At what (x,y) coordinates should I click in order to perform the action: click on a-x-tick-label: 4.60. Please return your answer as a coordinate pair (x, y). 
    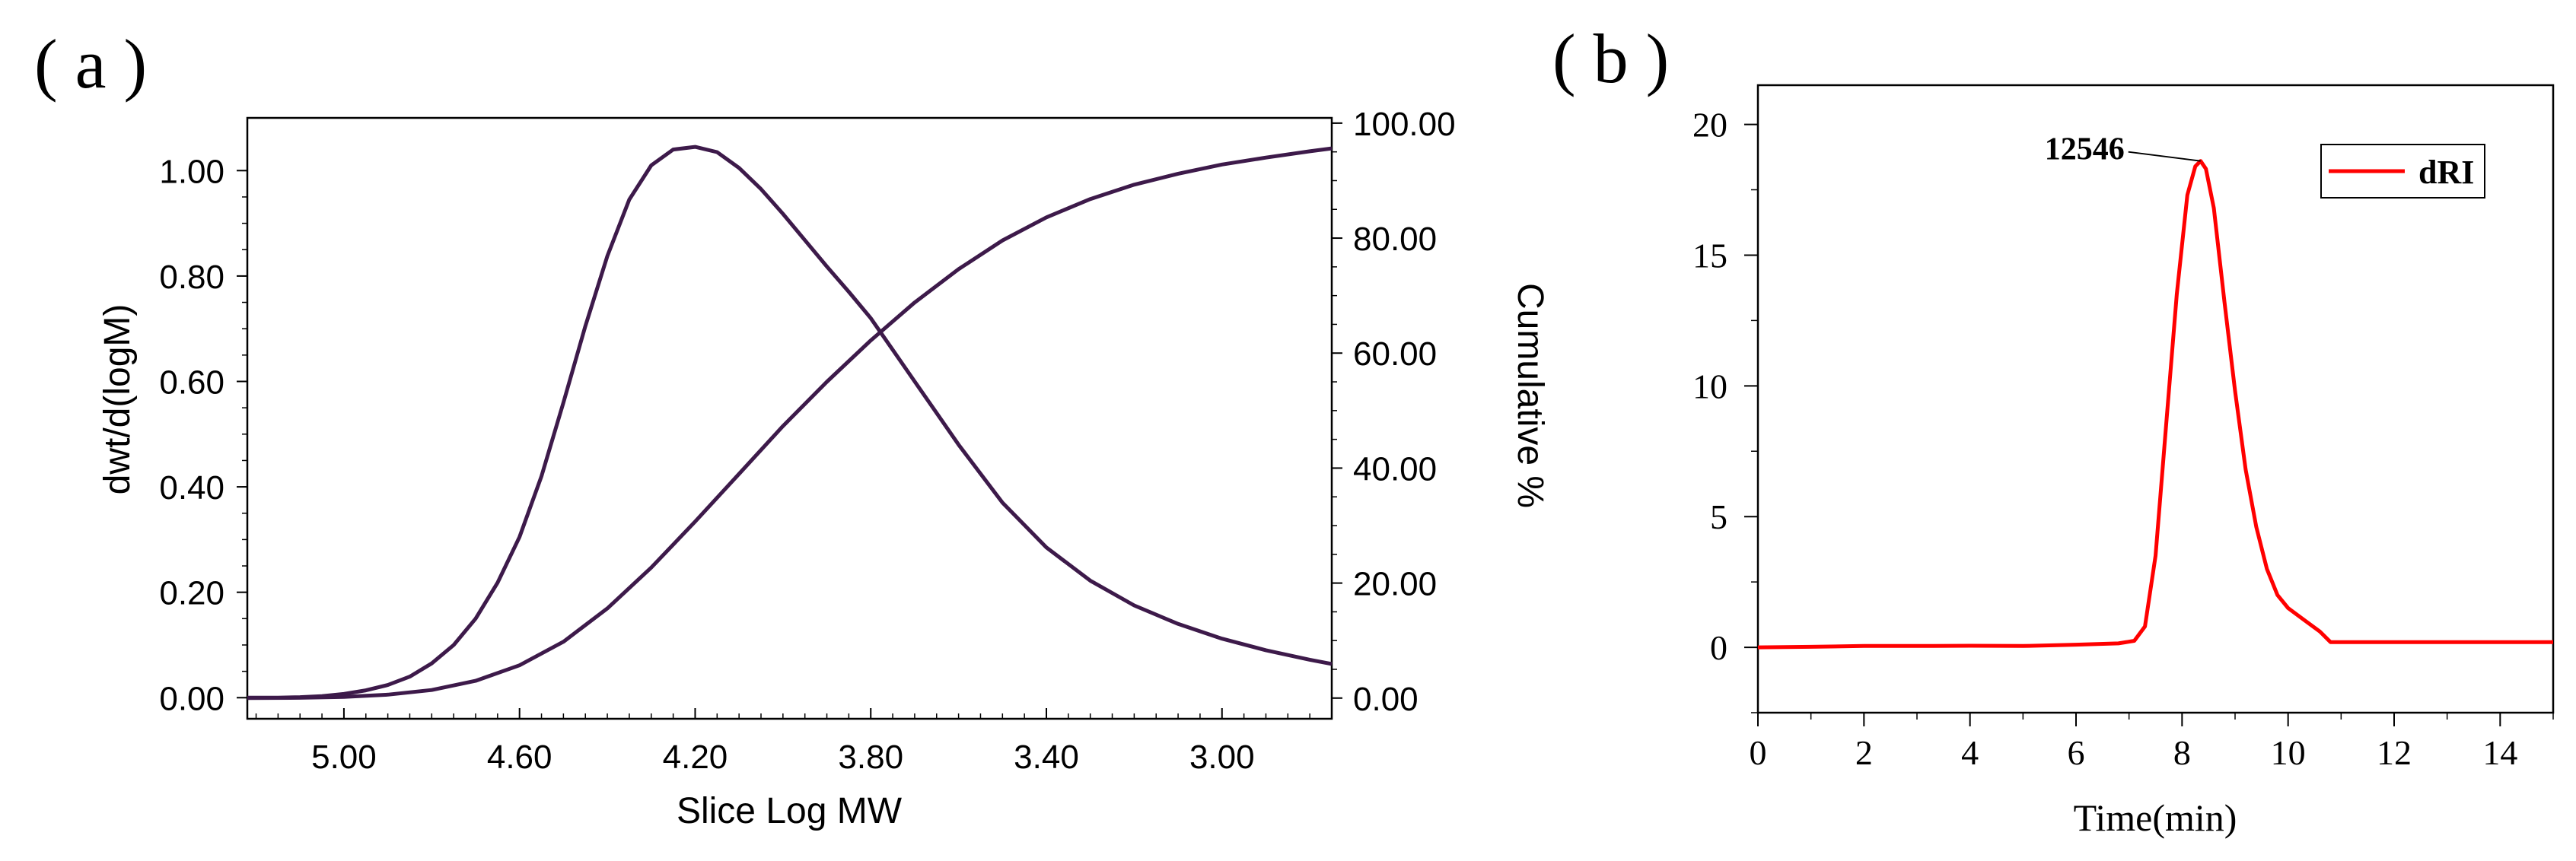
    Looking at the image, I should click on (519, 757).